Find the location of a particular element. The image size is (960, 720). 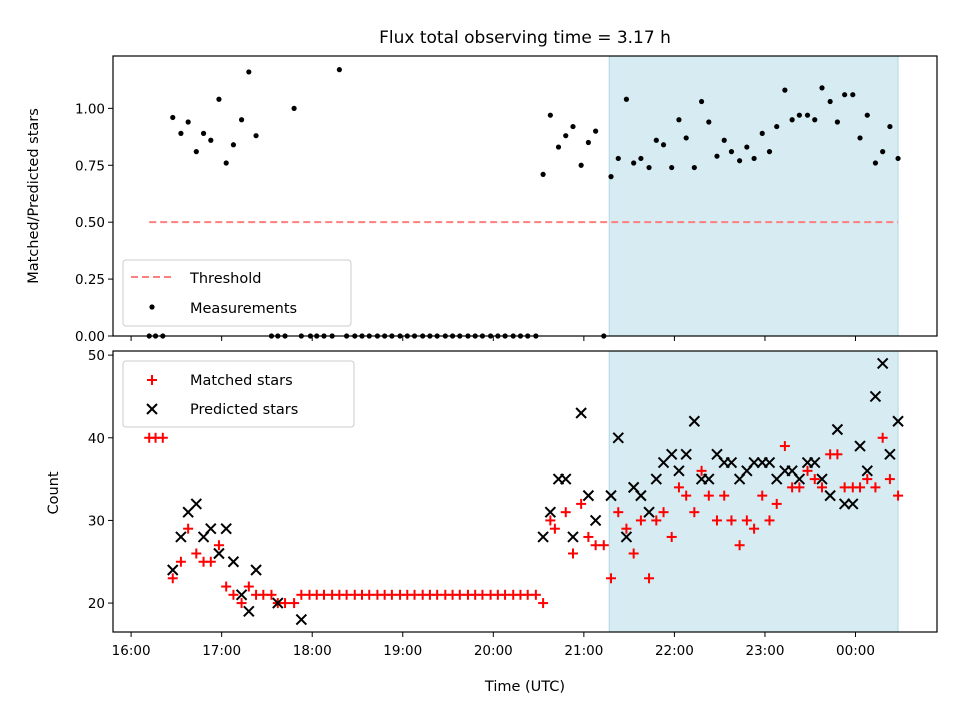

y-tick-label: 0.25 is located at coordinates (90, 280).